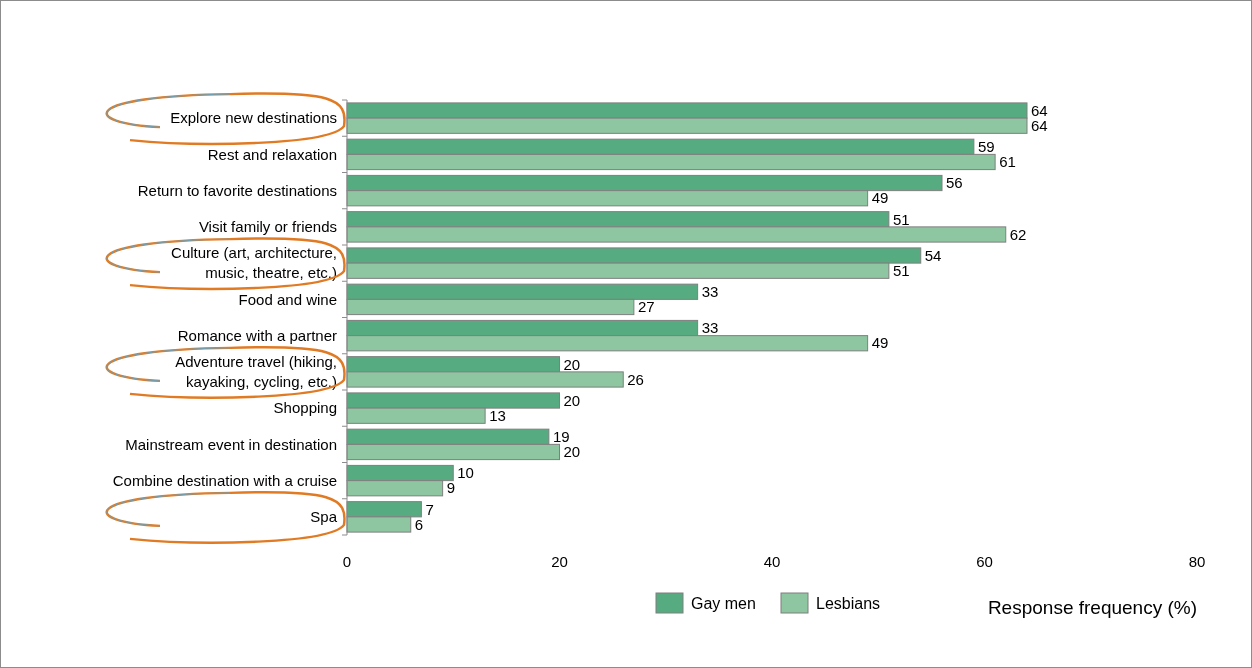 This screenshot has height=668, width=1252. Describe the element at coordinates (561, 437) in the screenshot. I see `data-label: 19` at that location.